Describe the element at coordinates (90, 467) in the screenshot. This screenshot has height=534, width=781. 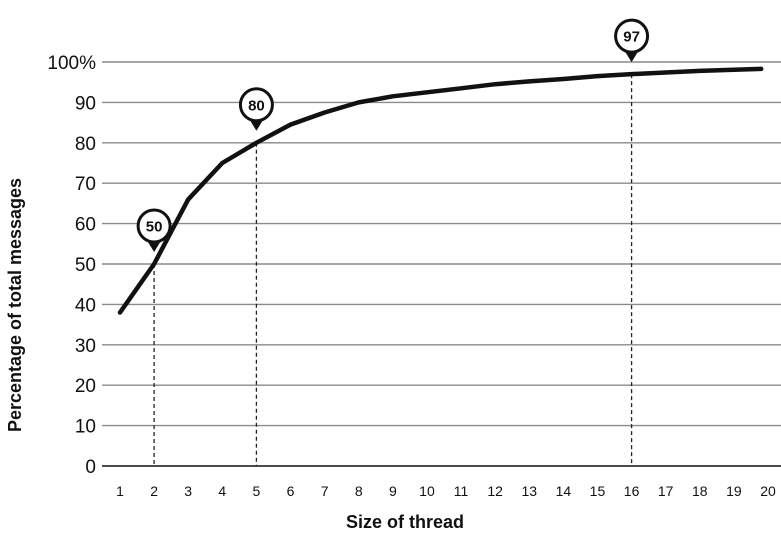
I see `y-tick-label: 0` at that location.